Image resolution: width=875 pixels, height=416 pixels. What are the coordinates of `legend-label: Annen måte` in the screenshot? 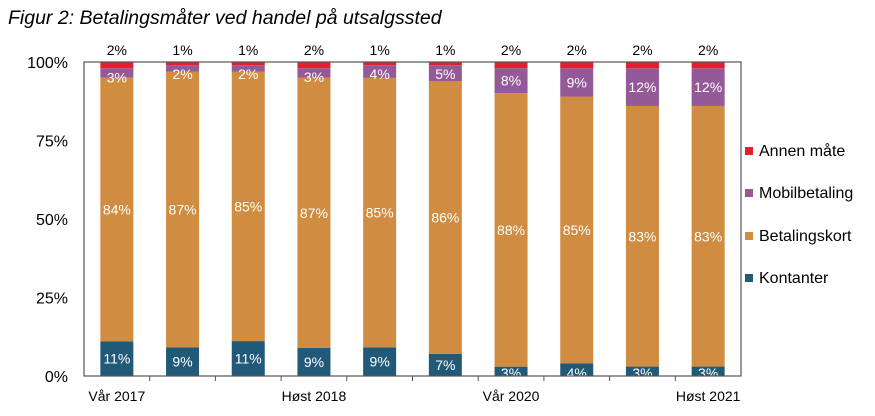 It's located at (802, 151).